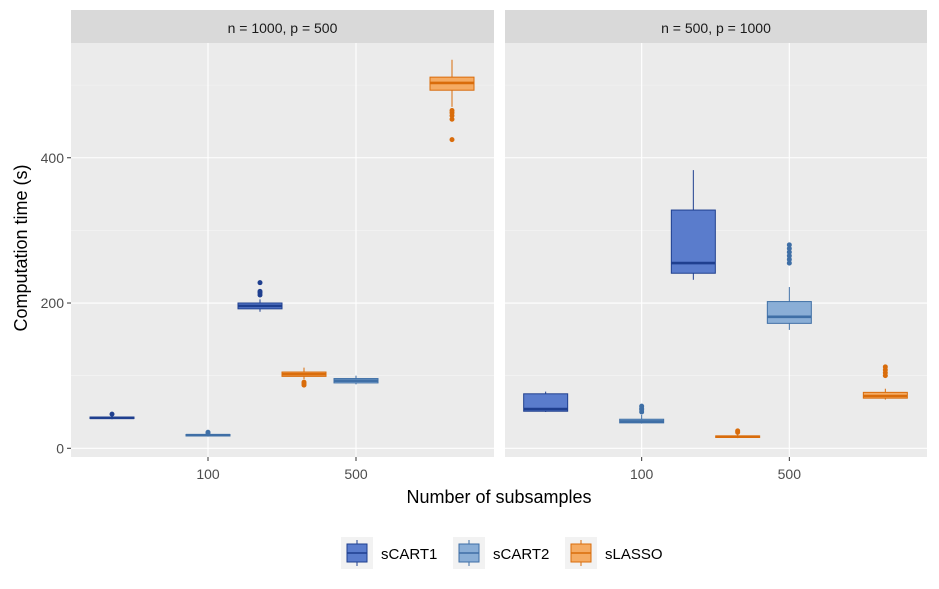 The width and height of the screenshot is (939, 589). I want to click on legend-item-scart1: sCART1, so click(389, 553).